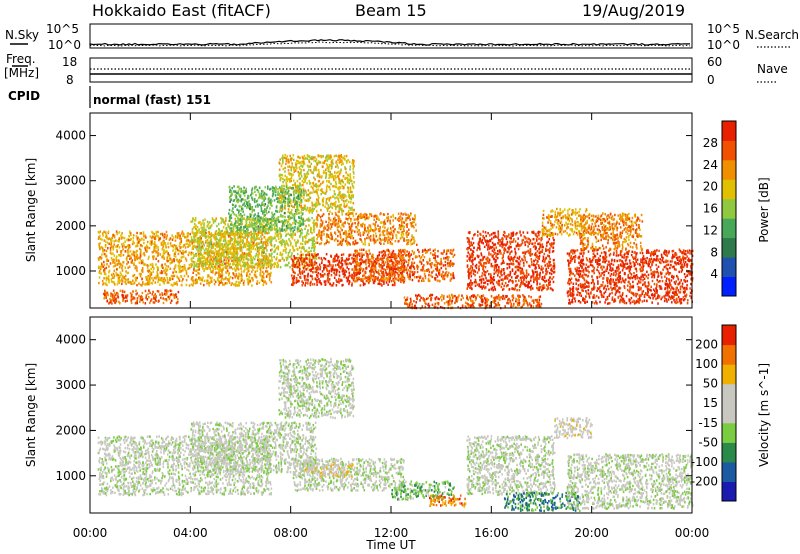  What do you see at coordinates (21, 59) in the screenshot?
I see `freq-label: Freq.` at bounding box center [21, 59].